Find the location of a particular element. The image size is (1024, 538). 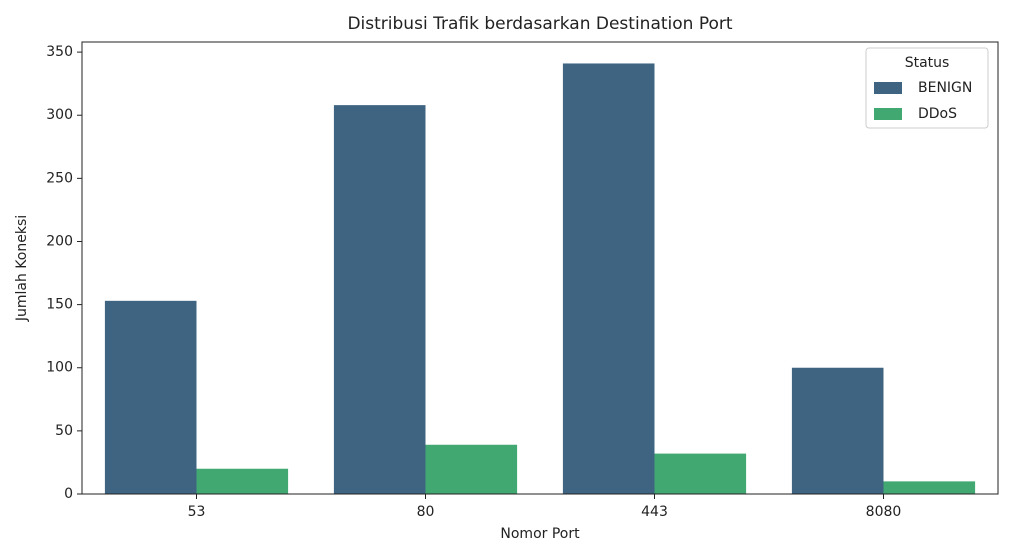

y-tick-label: 0 is located at coordinates (68, 494).